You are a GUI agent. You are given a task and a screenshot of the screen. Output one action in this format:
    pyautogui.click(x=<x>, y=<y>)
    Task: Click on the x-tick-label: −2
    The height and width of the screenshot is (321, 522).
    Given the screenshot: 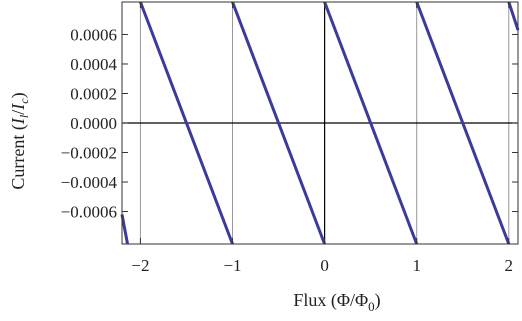 What is the action you would take?
    pyautogui.click(x=140, y=265)
    